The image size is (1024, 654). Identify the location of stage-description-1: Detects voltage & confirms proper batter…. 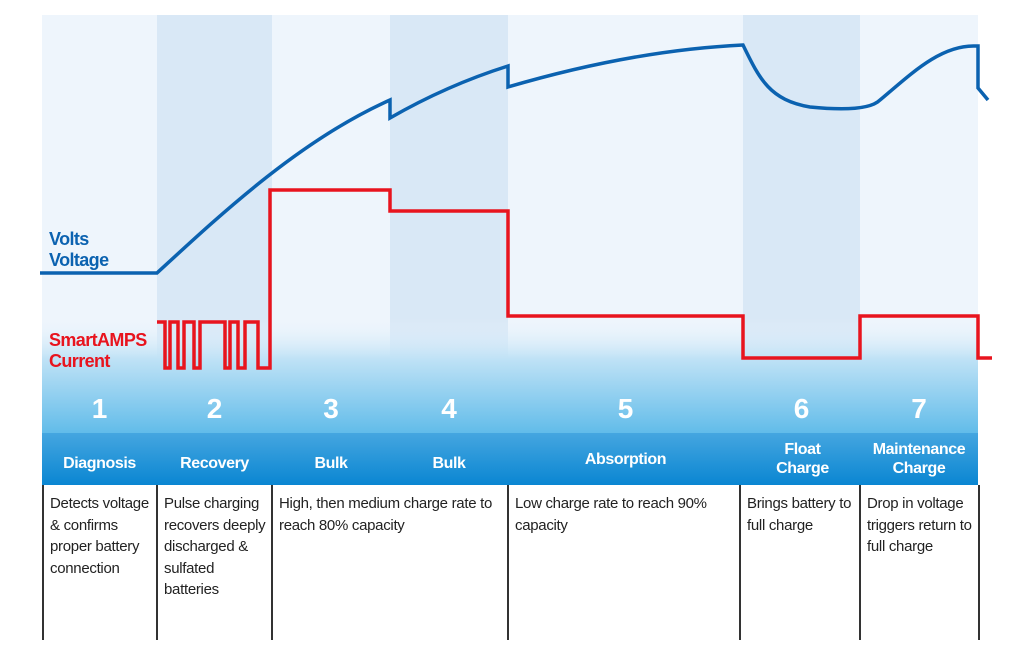
(99, 562).